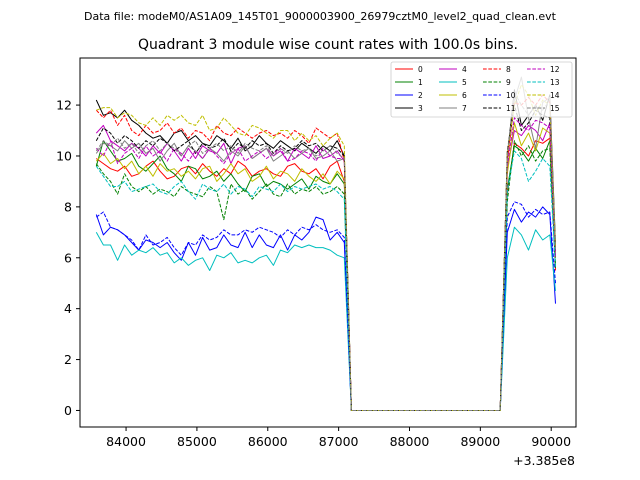 This screenshot has height=480, width=640. I want to click on x-tick-label: 90000, so click(551, 441).